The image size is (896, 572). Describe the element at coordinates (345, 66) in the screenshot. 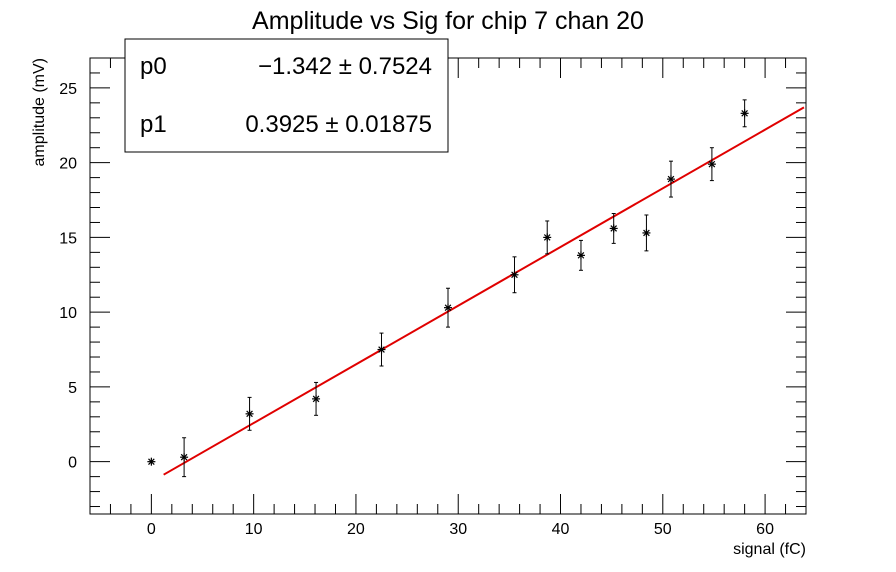

I see `stats-p0-value: −1.342 ± 0.7524` at that location.